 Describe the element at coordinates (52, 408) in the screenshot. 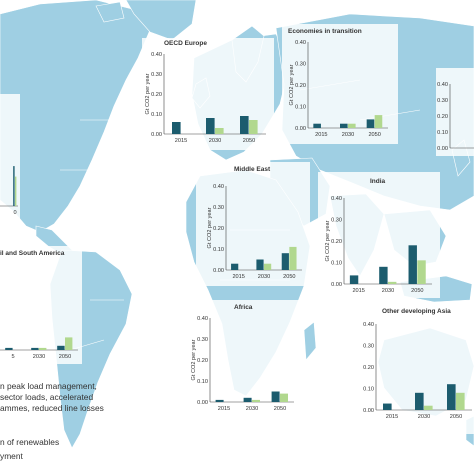

I see `note-line-3: ammes, reduced line losses` at that location.